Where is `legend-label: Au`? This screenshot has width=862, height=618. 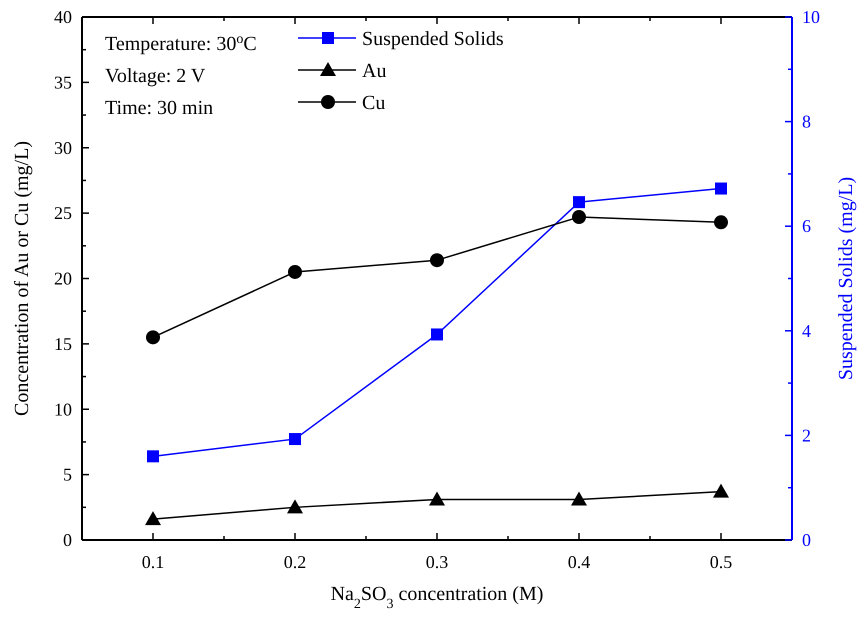 legend-label: Au is located at coordinates (374, 71).